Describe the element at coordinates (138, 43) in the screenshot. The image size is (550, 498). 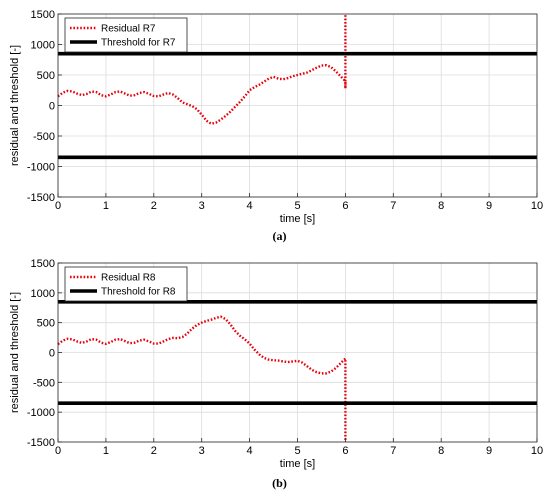
I see `legend-label: Threshold for R7` at that location.